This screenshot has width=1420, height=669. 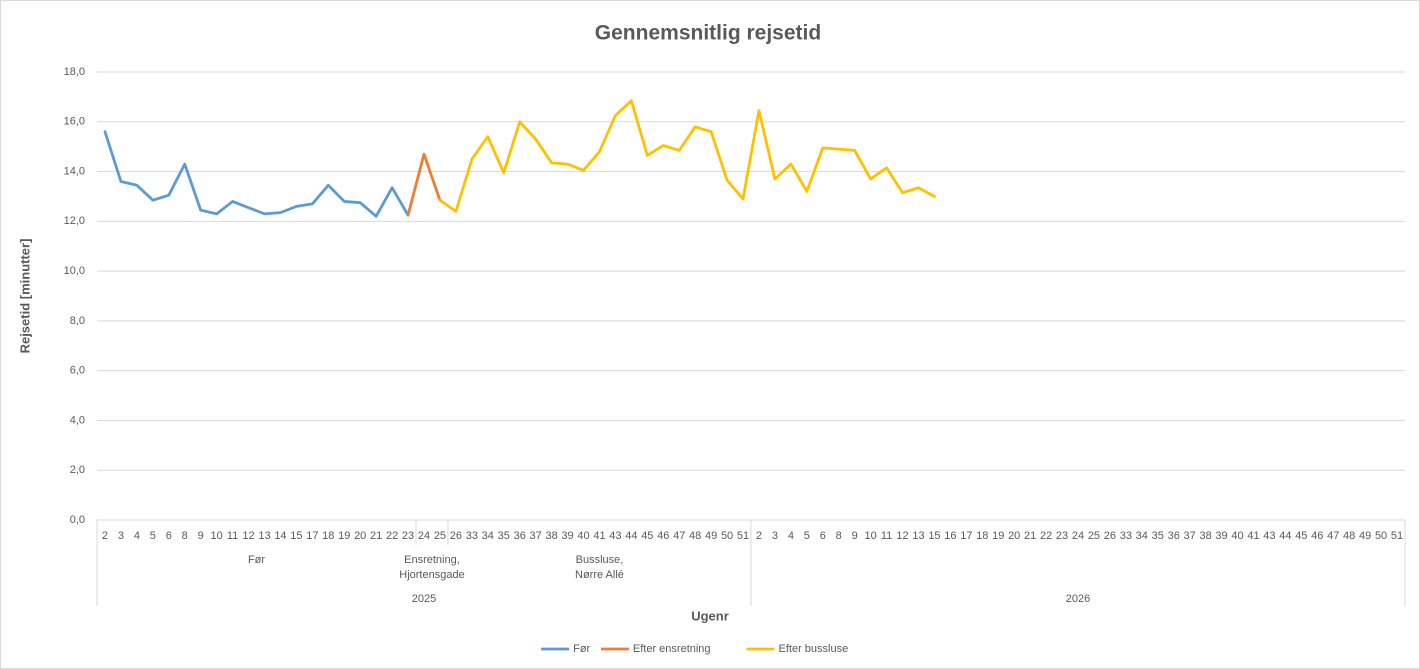 What do you see at coordinates (280, 536) in the screenshot?
I see `x-tick-label: 14` at bounding box center [280, 536].